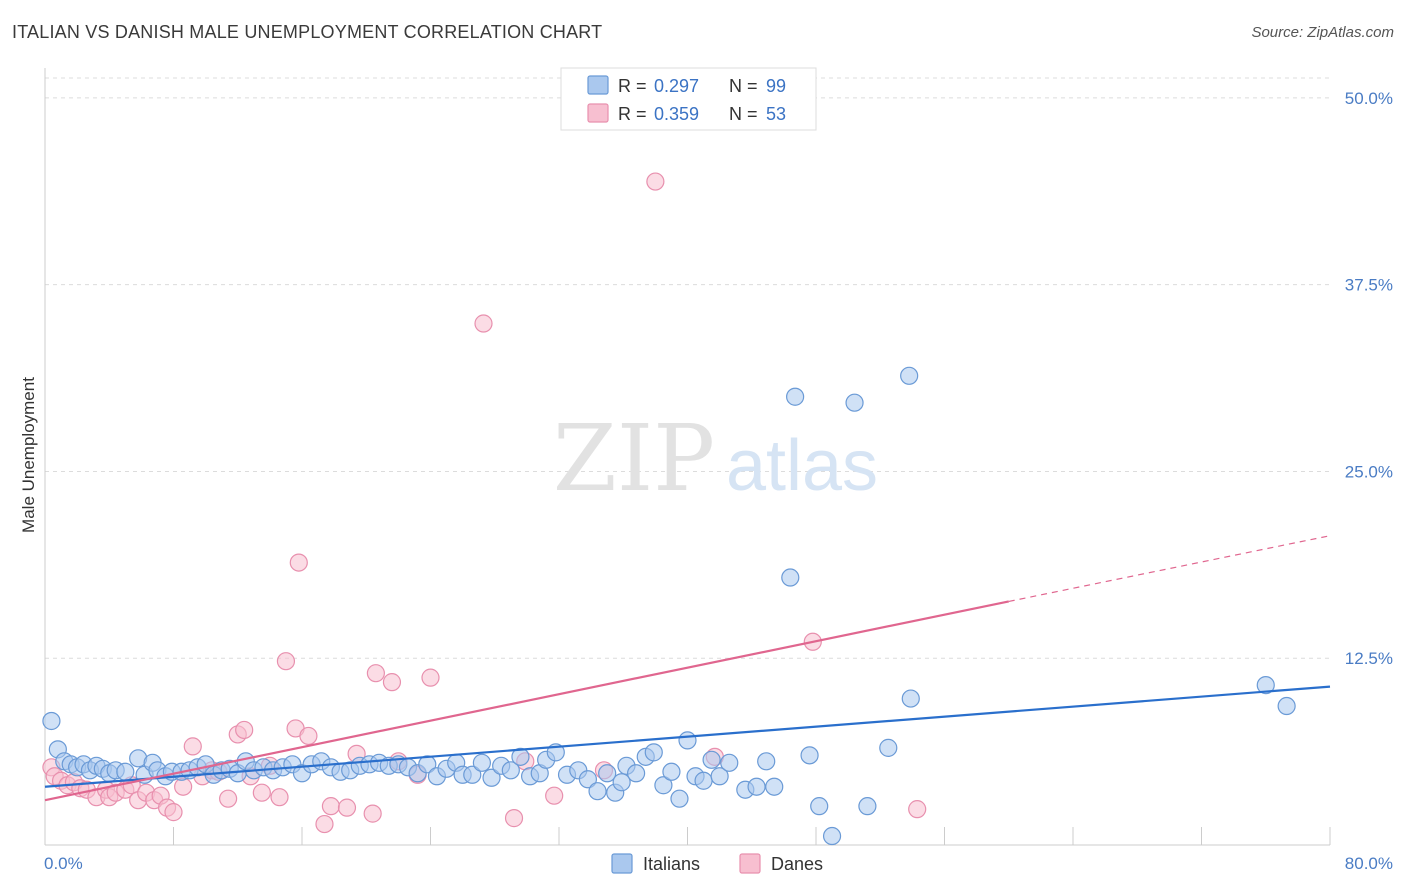 This screenshot has width=1406, height=892. I want to click on series-legend: Italians Danes, so click(717, 863).